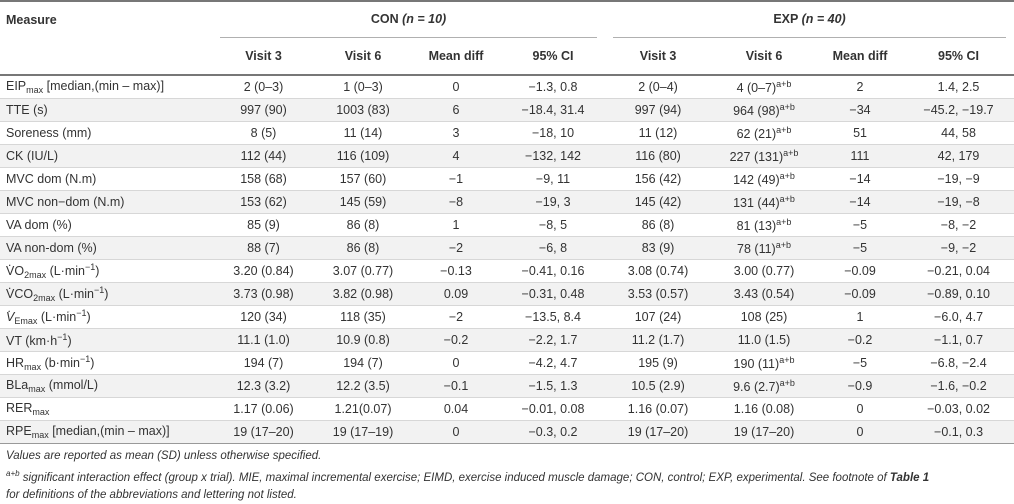 The image size is (1014, 504). What do you see at coordinates (958, 133) in the screenshot?
I see `exp-cell: 44, 58` at bounding box center [958, 133].